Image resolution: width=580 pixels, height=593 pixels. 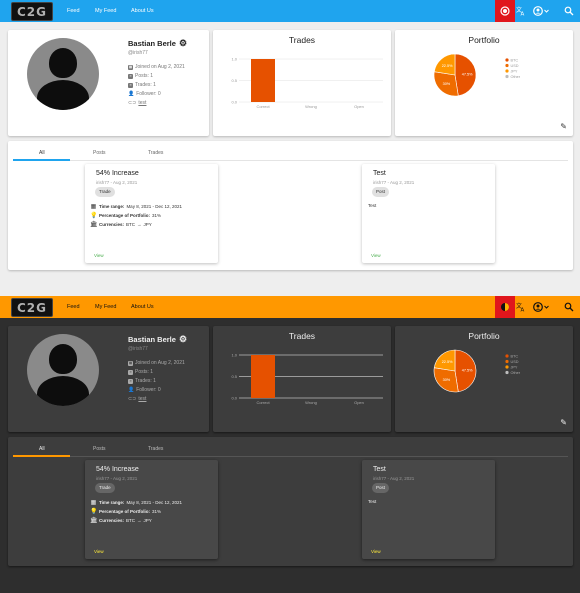 What do you see at coordinates (126, 216) in the screenshot?
I see `portfolio-percentage: 💡 Percentage of Portfolio: 31%` at bounding box center [126, 216].